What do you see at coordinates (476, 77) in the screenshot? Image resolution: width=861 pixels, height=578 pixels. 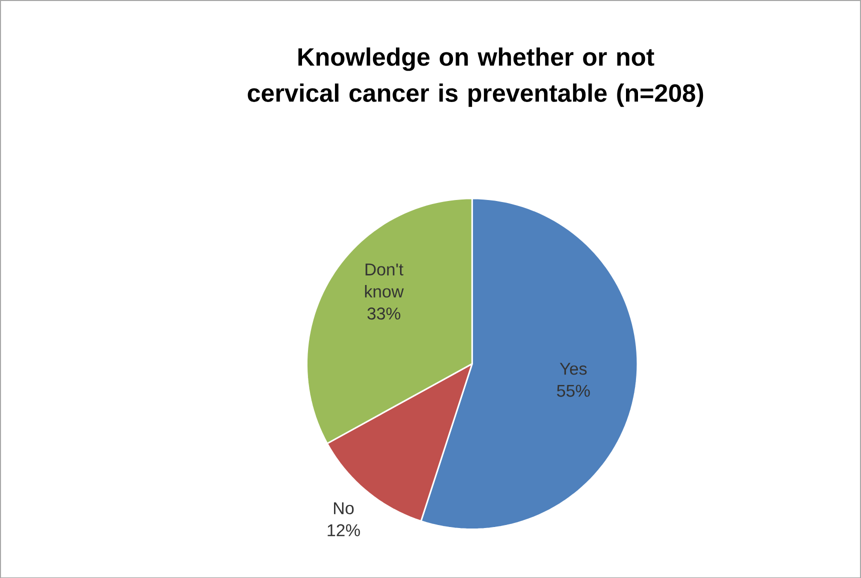 I see `chart-title: Knowledge on whether or not cervical cancer is preventable (n=208)` at bounding box center [476, 77].